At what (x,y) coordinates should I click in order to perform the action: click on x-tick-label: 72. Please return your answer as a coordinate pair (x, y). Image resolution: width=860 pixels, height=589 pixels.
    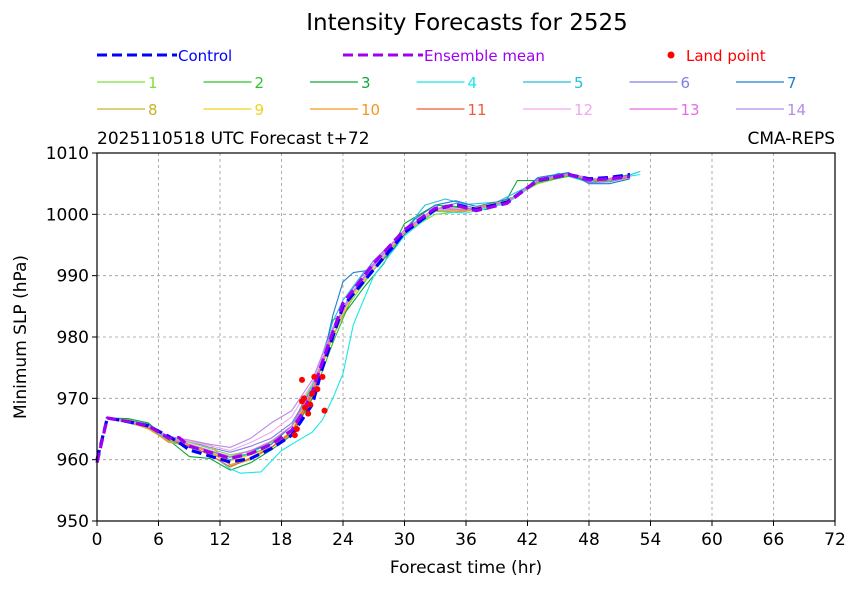
    Looking at the image, I should click on (835, 540).